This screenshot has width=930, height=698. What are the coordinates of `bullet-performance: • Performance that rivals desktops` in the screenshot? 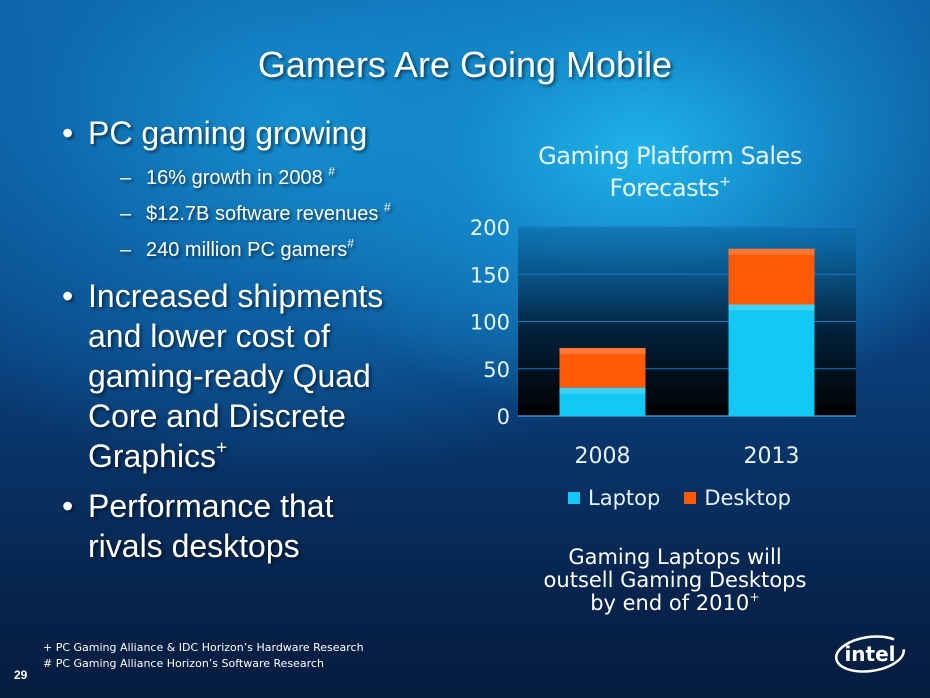 It's located at (262, 526).